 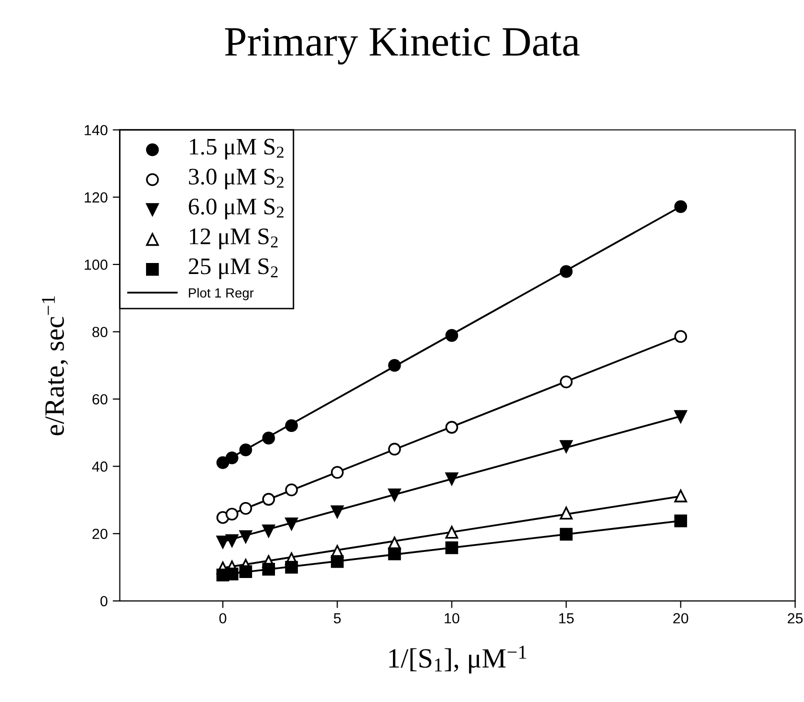 I want to click on y-tick-label: 0, so click(x=104, y=601).